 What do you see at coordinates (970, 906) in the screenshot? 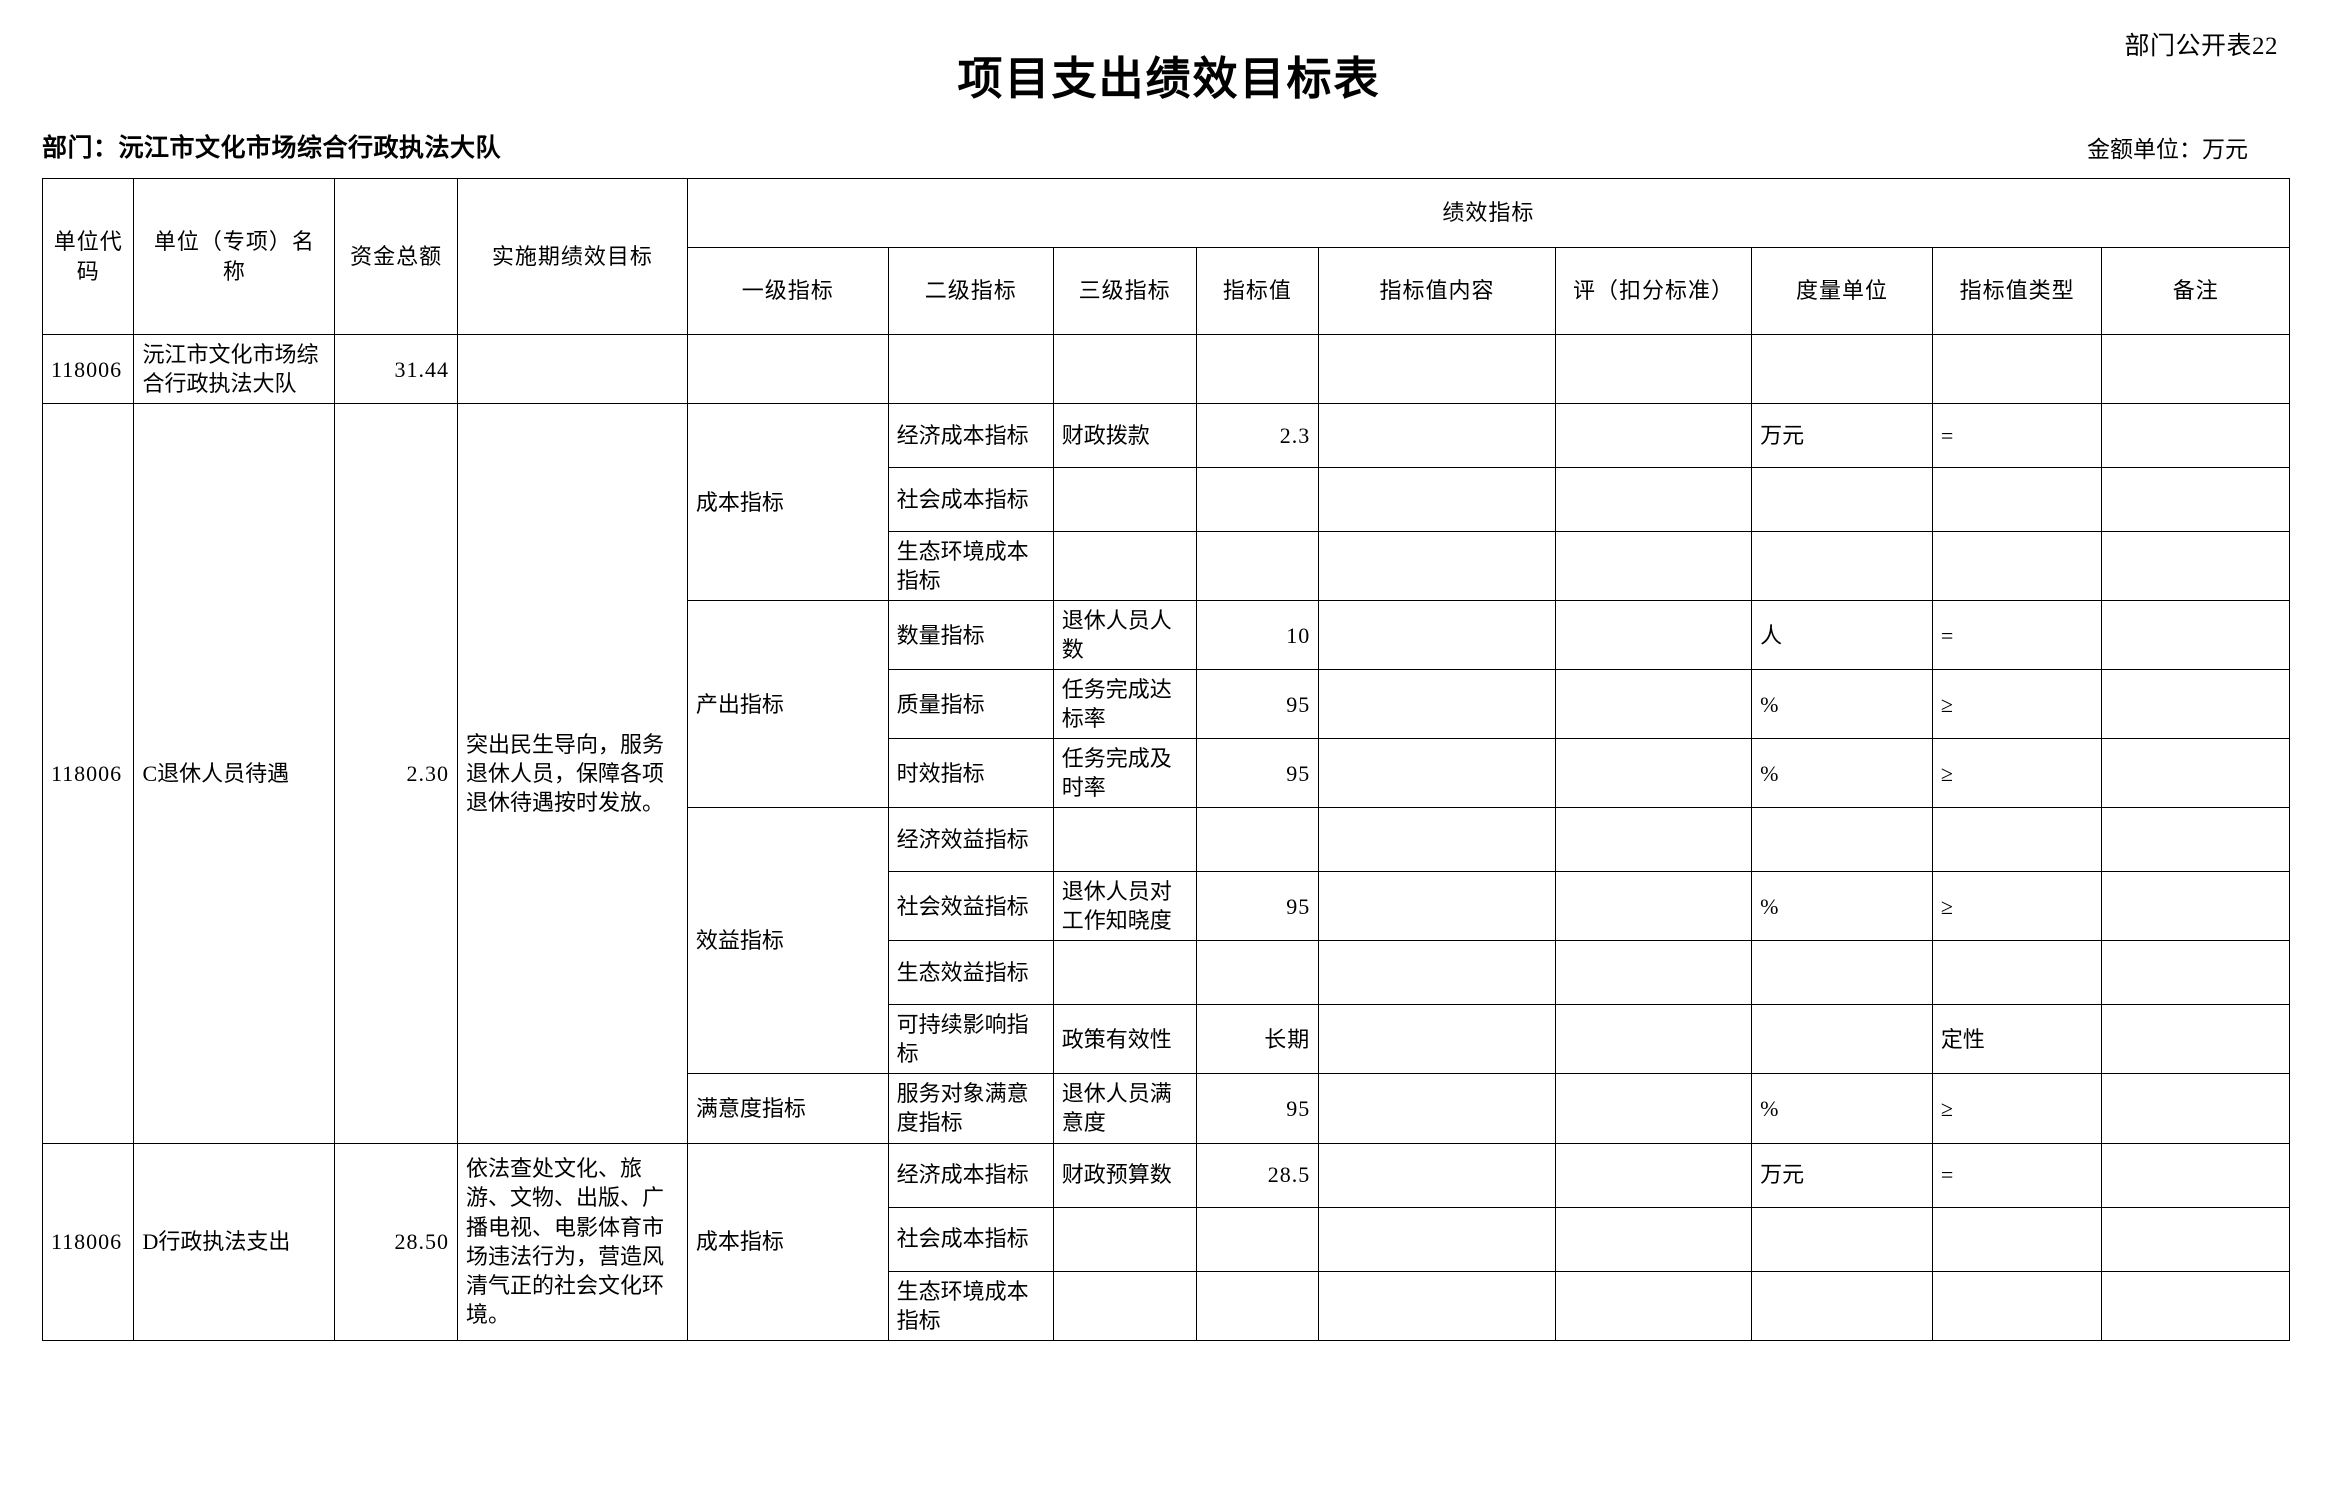
I see `cell-level2: 社会效益指标` at bounding box center [970, 906].